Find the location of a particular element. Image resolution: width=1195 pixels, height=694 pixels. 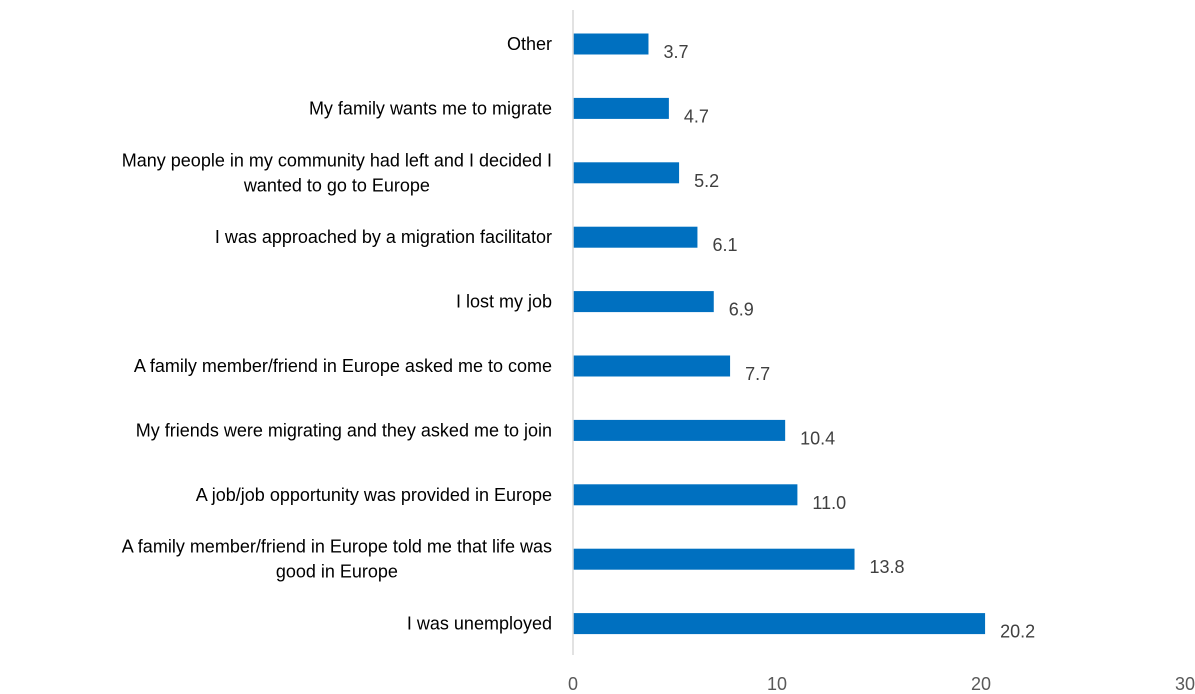

x-tick-label: 0 is located at coordinates (573, 684).